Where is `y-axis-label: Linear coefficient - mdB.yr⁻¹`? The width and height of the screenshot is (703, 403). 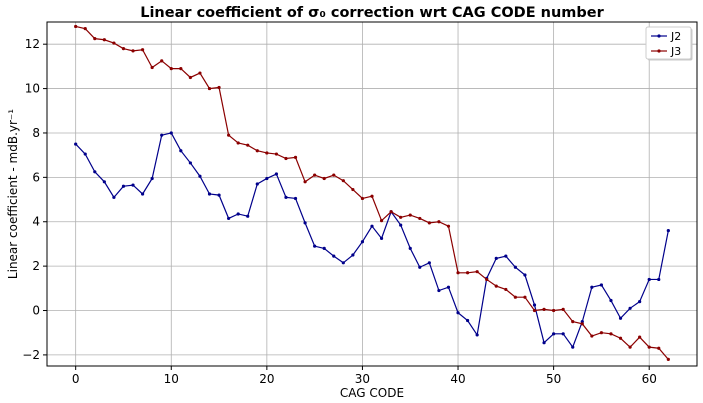
y-axis-label: Linear coefficient - mdB.yr⁻¹ is located at coordinates (13, 194).